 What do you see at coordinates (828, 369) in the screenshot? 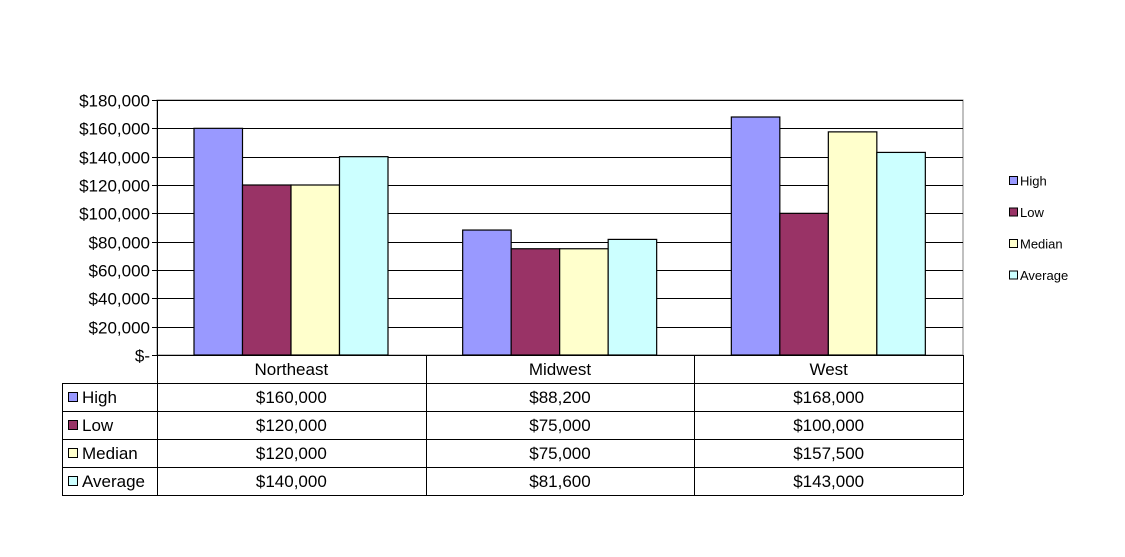
I see `category-label: West` at bounding box center [828, 369].